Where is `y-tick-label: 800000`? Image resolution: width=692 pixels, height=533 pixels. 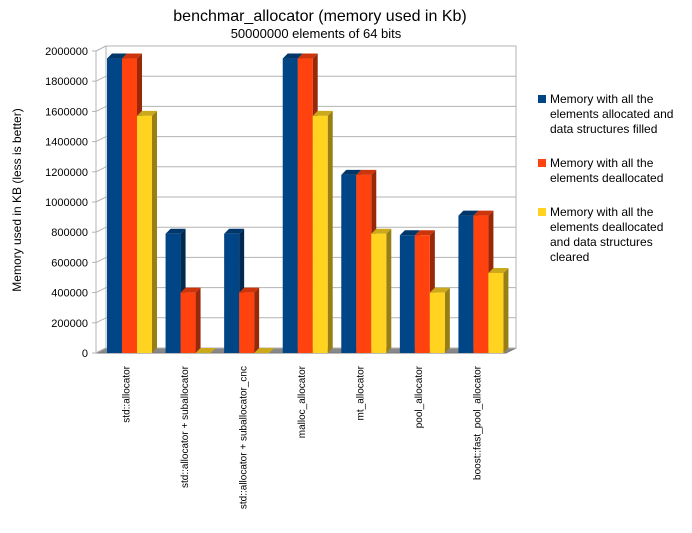 y-tick-label: 800000 is located at coordinates (69, 233).